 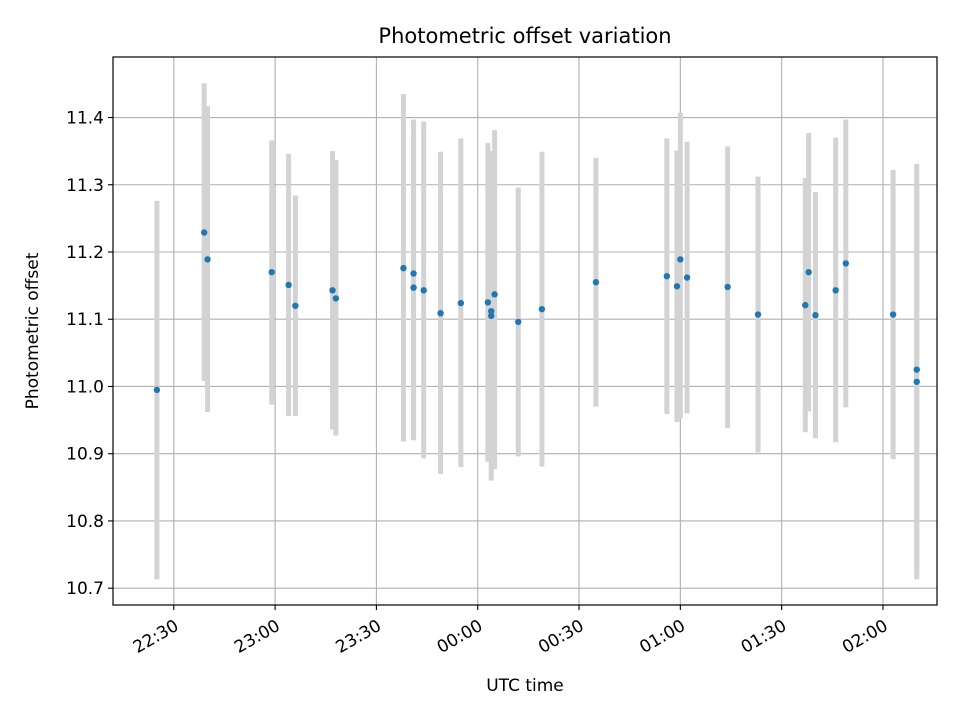 I want to click on y-tick-label: 11.4, so click(x=85, y=119).